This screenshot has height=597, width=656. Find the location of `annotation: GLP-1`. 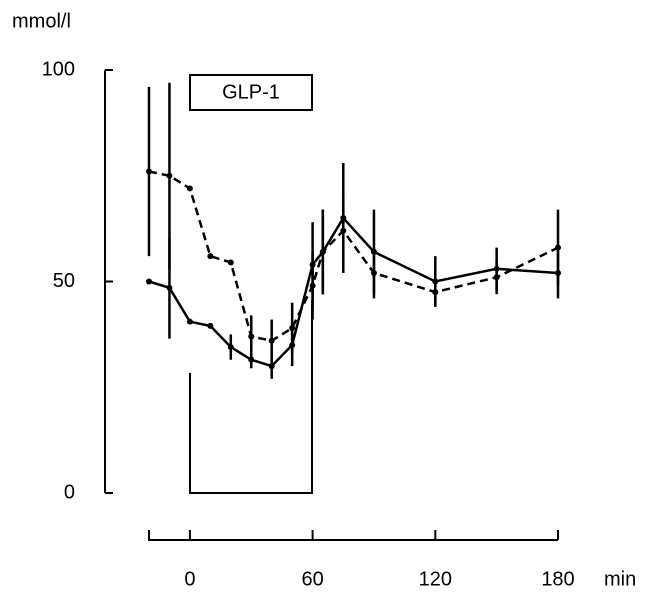

annotation: GLP-1 is located at coordinates (251, 92).